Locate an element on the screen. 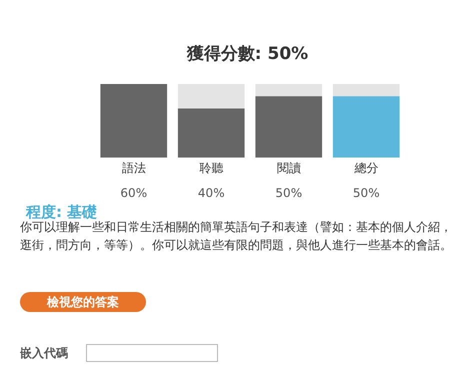 The image size is (471, 375). x-tick-label: 總分 is located at coordinates (365, 168).